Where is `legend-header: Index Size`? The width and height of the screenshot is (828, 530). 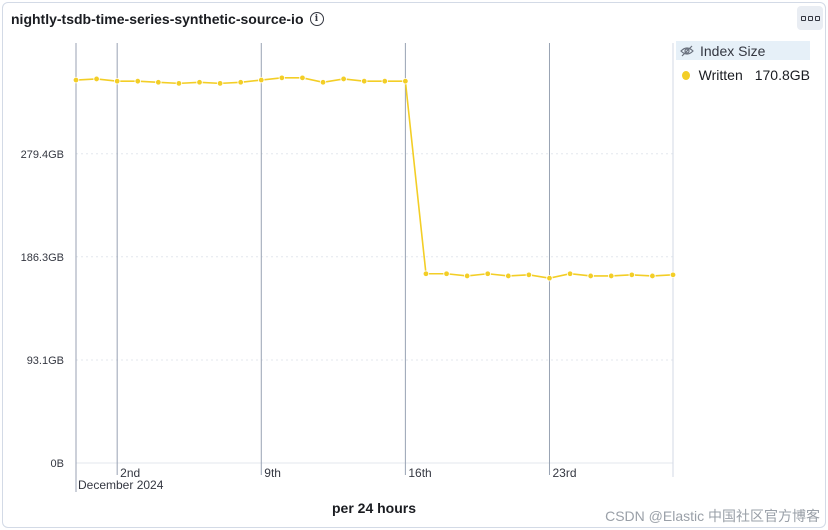 legend-header: Index Size is located at coordinates (743, 50).